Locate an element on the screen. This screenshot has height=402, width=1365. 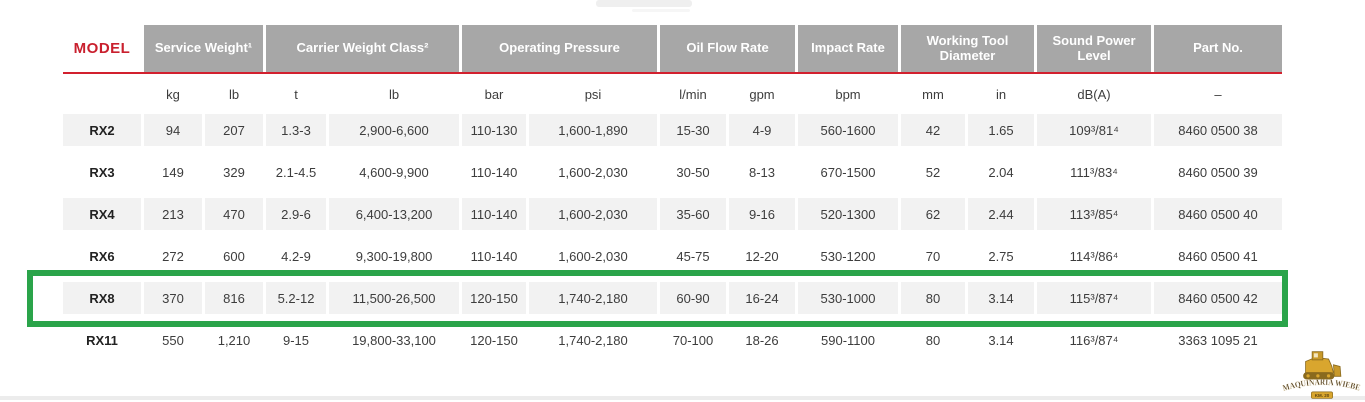
cell-dba: 113³/85⁴ is located at coordinates (1094, 214).